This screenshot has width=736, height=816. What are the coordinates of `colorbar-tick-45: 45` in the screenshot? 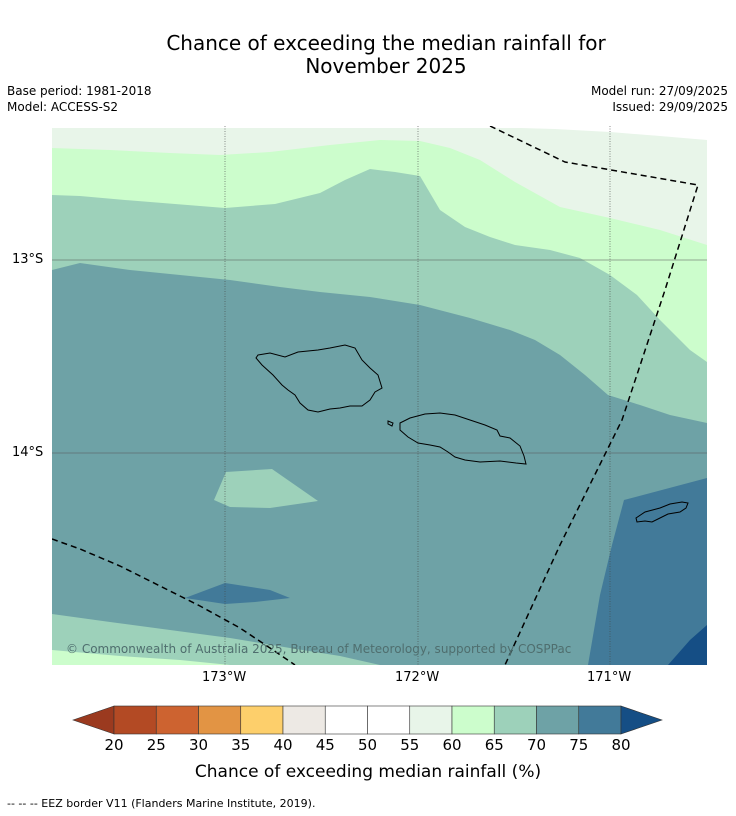 It's located at (325, 745).